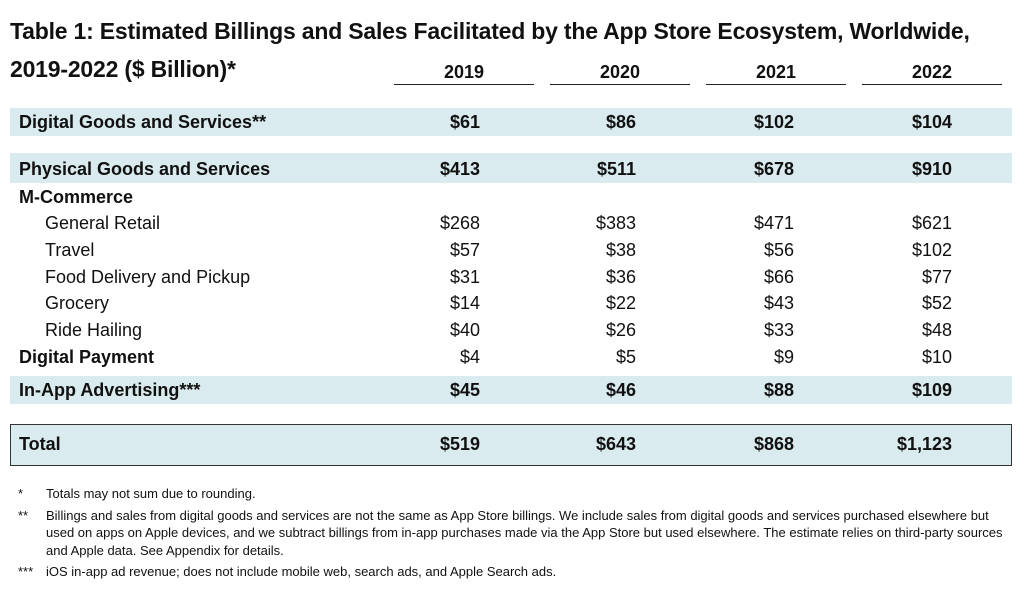 The height and width of the screenshot is (604, 1024). I want to click on footnote-mark: *, so click(21, 493).